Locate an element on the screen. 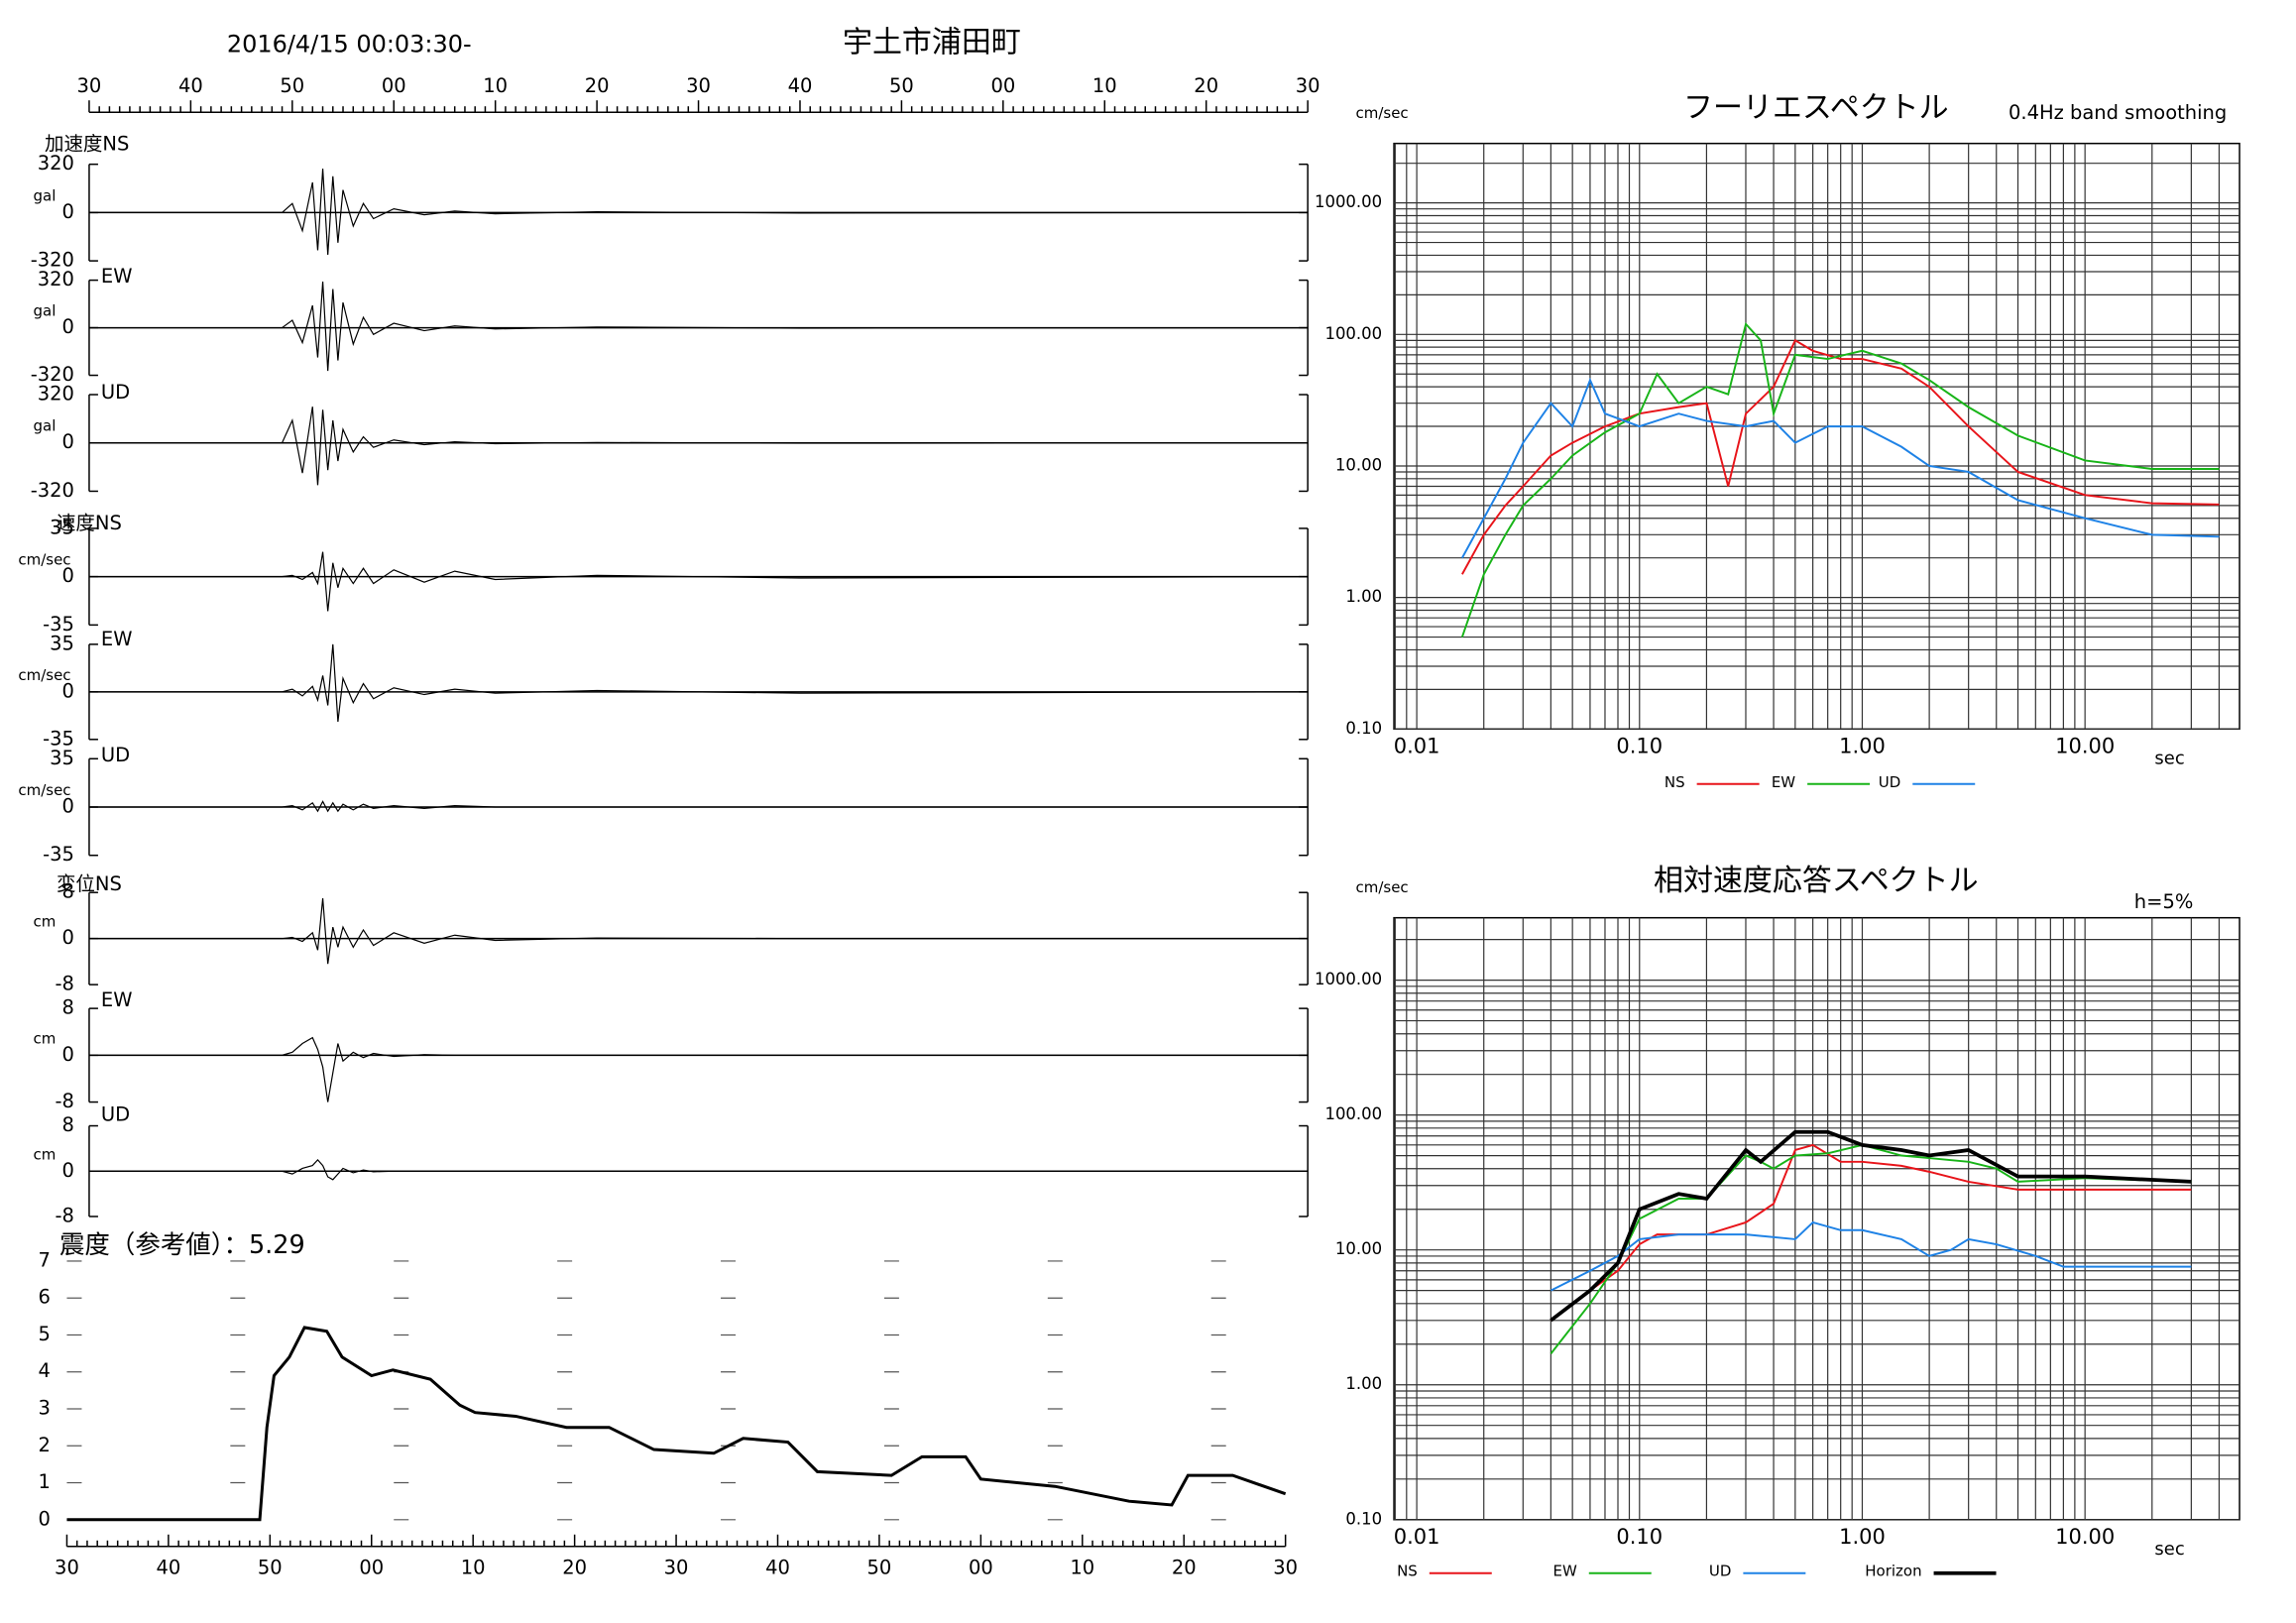 The height and width of the screenshot is (1623, 2296). x-tick-label: 0.01 is located at coordinates (1417, 1537).